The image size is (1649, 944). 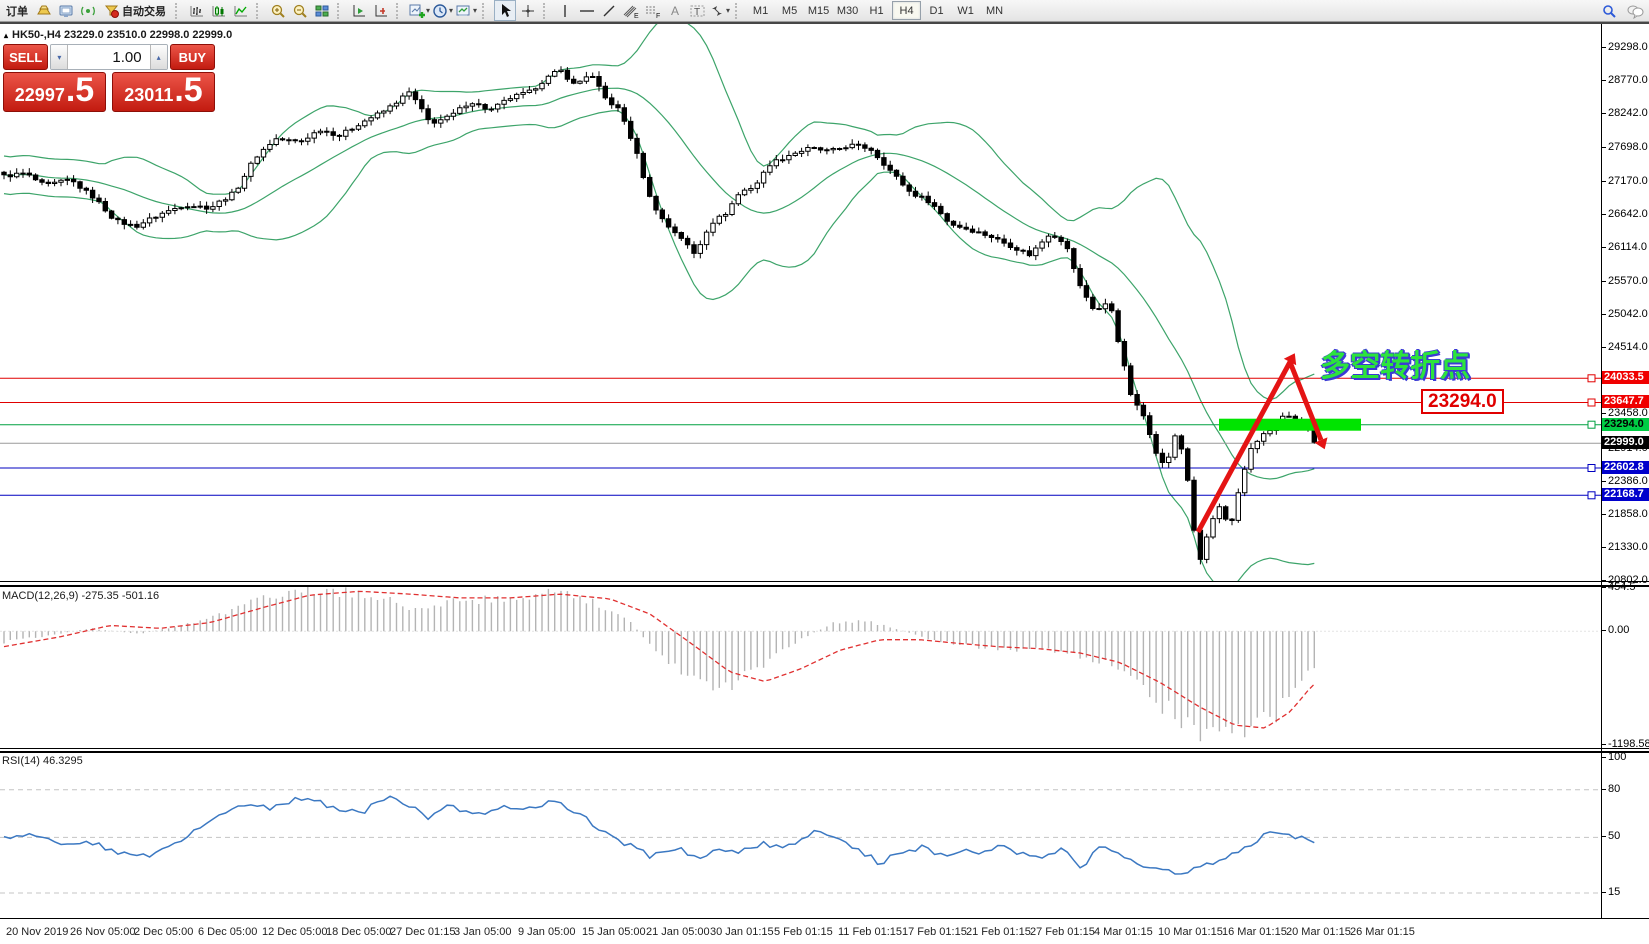 I want to click on signal-icon, so click(x=88, y=10).